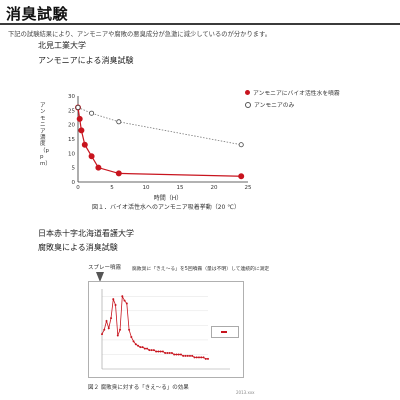 The height and width of the screenshot is (400, 400). What do you see at coordinates (71, 154) in the screenshot?
I see `chart1-y-tick: 10` at bounding box center [71, 154].